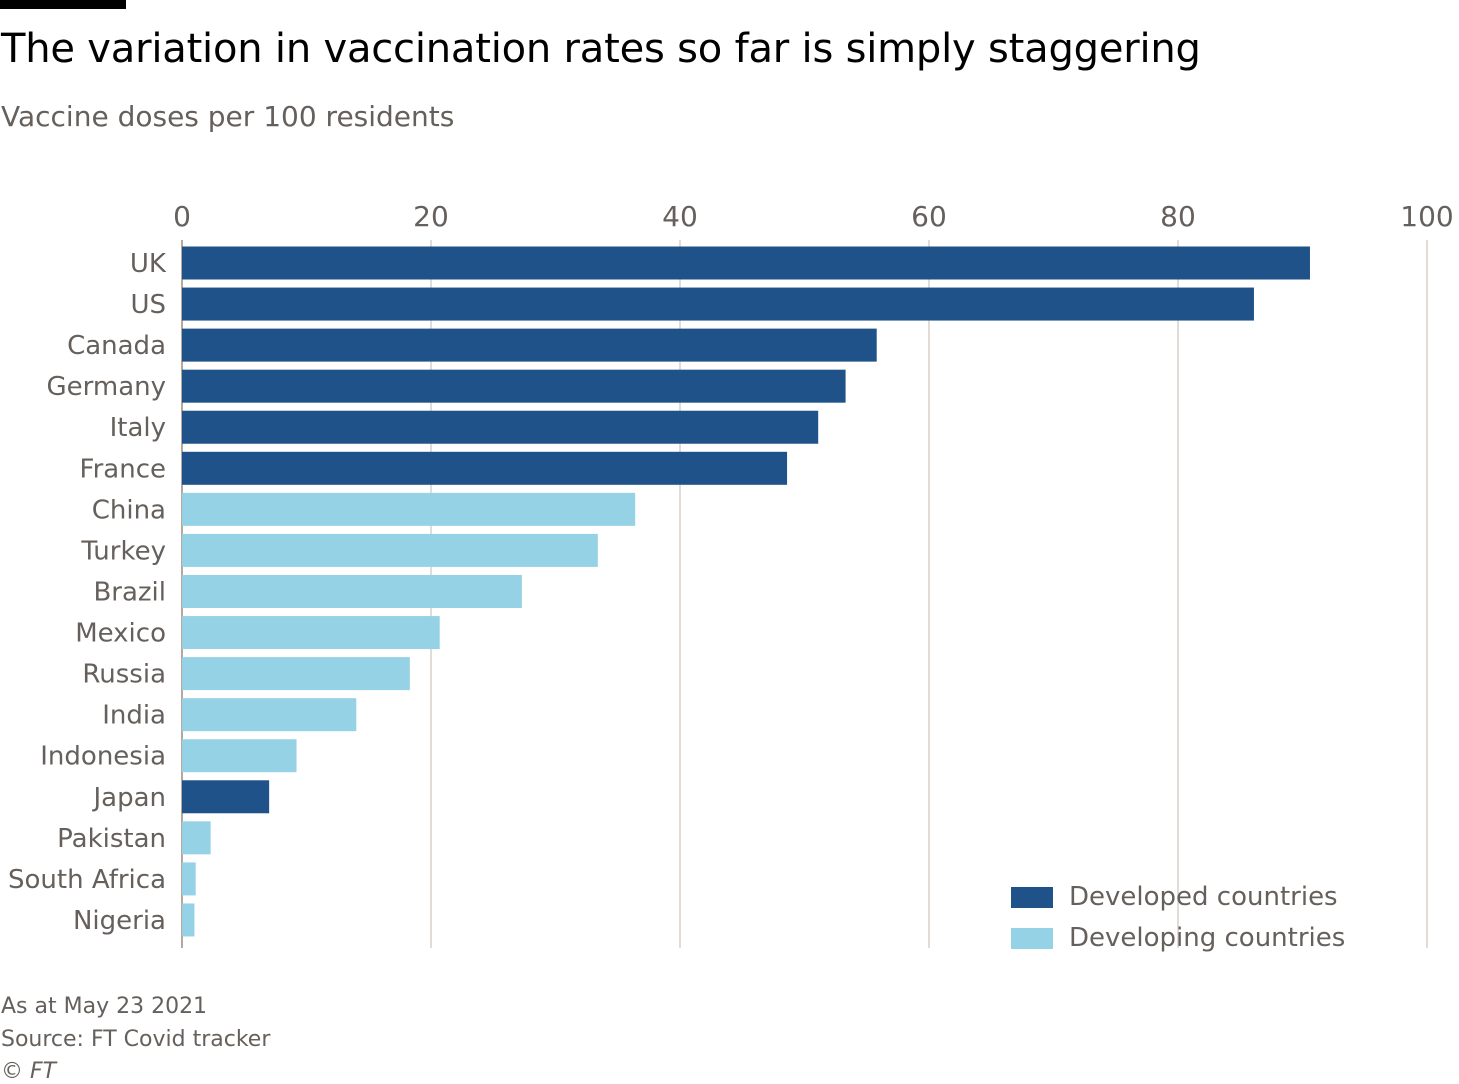 The height and width of the screenshot is (1084, 1459). Describe the element at coordinates (189, 879) in the screenshot. I see `bar-south-africa` at that location.